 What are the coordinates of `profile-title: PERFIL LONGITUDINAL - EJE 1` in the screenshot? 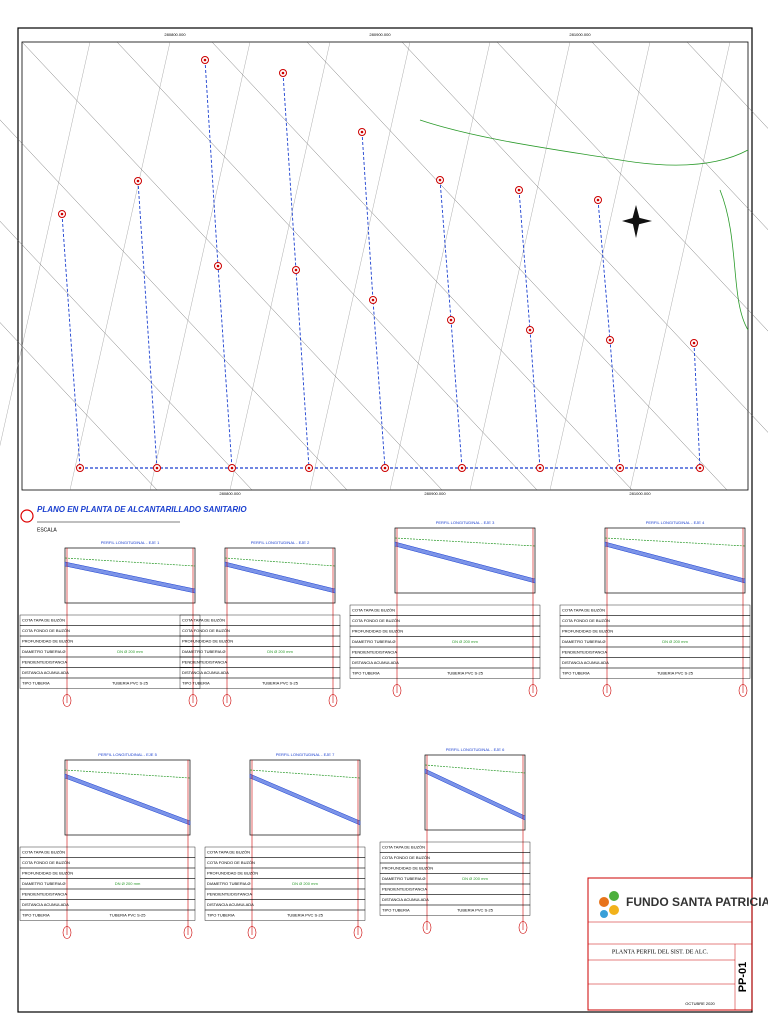 It's located at (130, 542).